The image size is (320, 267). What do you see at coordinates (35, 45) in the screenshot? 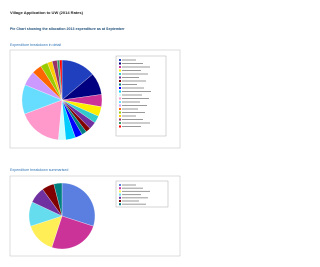
I see `section-title: Expenditure breakdown in detail` at bounding box center [35, 45].